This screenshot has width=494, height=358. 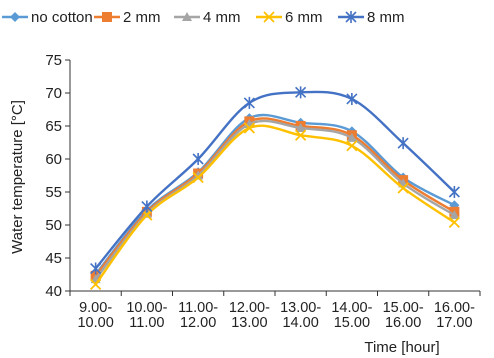 I want to click on x-tick-label: 12.00-13.00, so click(x=249, y=315).